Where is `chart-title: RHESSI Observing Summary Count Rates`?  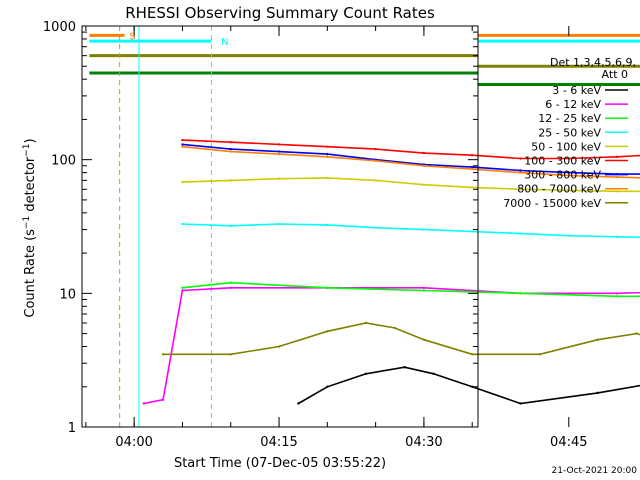
chart-title: RHESSI Observing Summary Count Rates is located at coordinates (280, 13).